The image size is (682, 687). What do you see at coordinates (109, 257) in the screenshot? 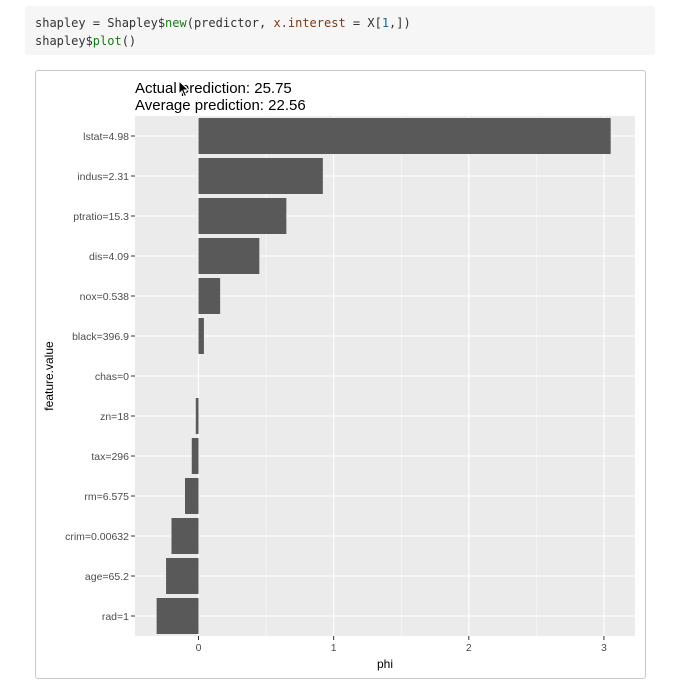
I see `y-tick-label: dis=4.09` at bounding box center [109, 257].